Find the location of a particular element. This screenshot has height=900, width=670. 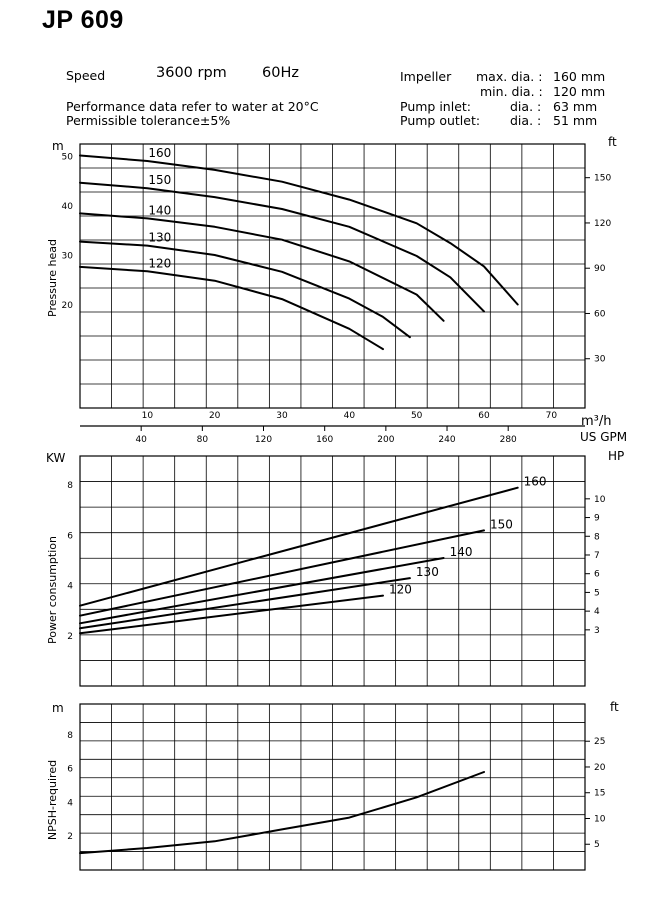

pump-outlet-dia-label: dia. : is located at coordinates (526, 120).